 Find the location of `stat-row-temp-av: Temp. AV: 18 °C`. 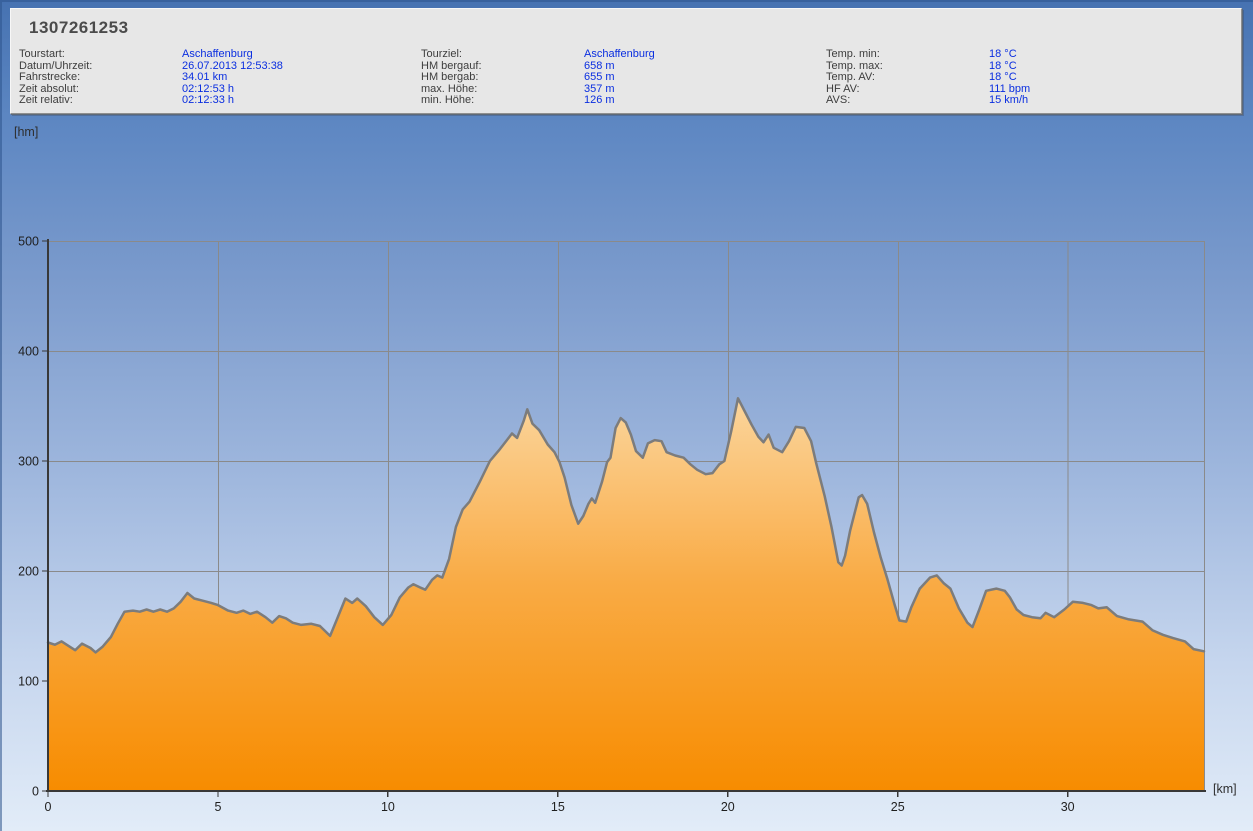

stat-row-temp-av: Temp. AV: 18 °C is located at coordinates (928, 77).